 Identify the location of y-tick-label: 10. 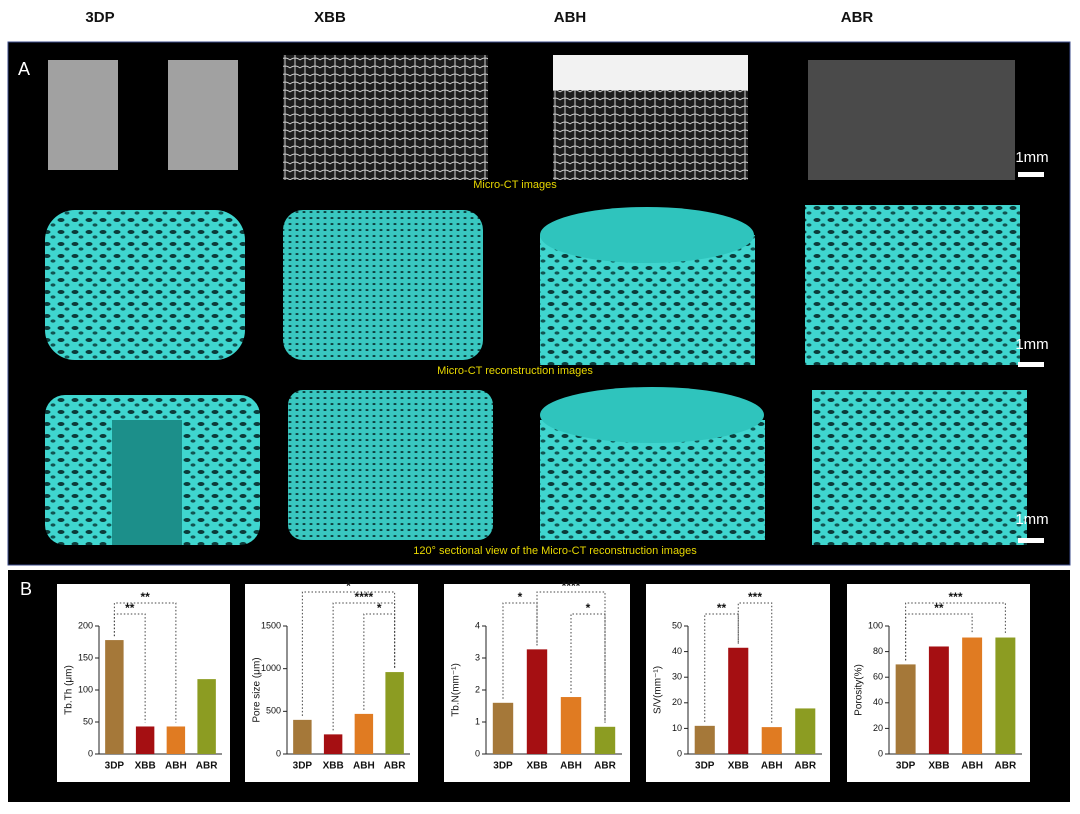
(677, 728).